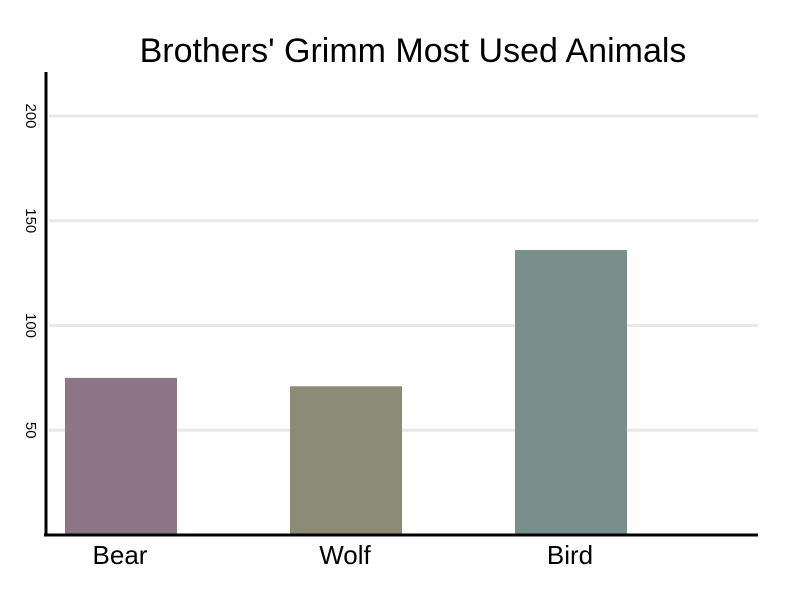 The image size is (811, 590). What do you see at coordinates (30, 325) in the screenshot?
I see `y-tick-label: 100` at bounding box center [30, 325].